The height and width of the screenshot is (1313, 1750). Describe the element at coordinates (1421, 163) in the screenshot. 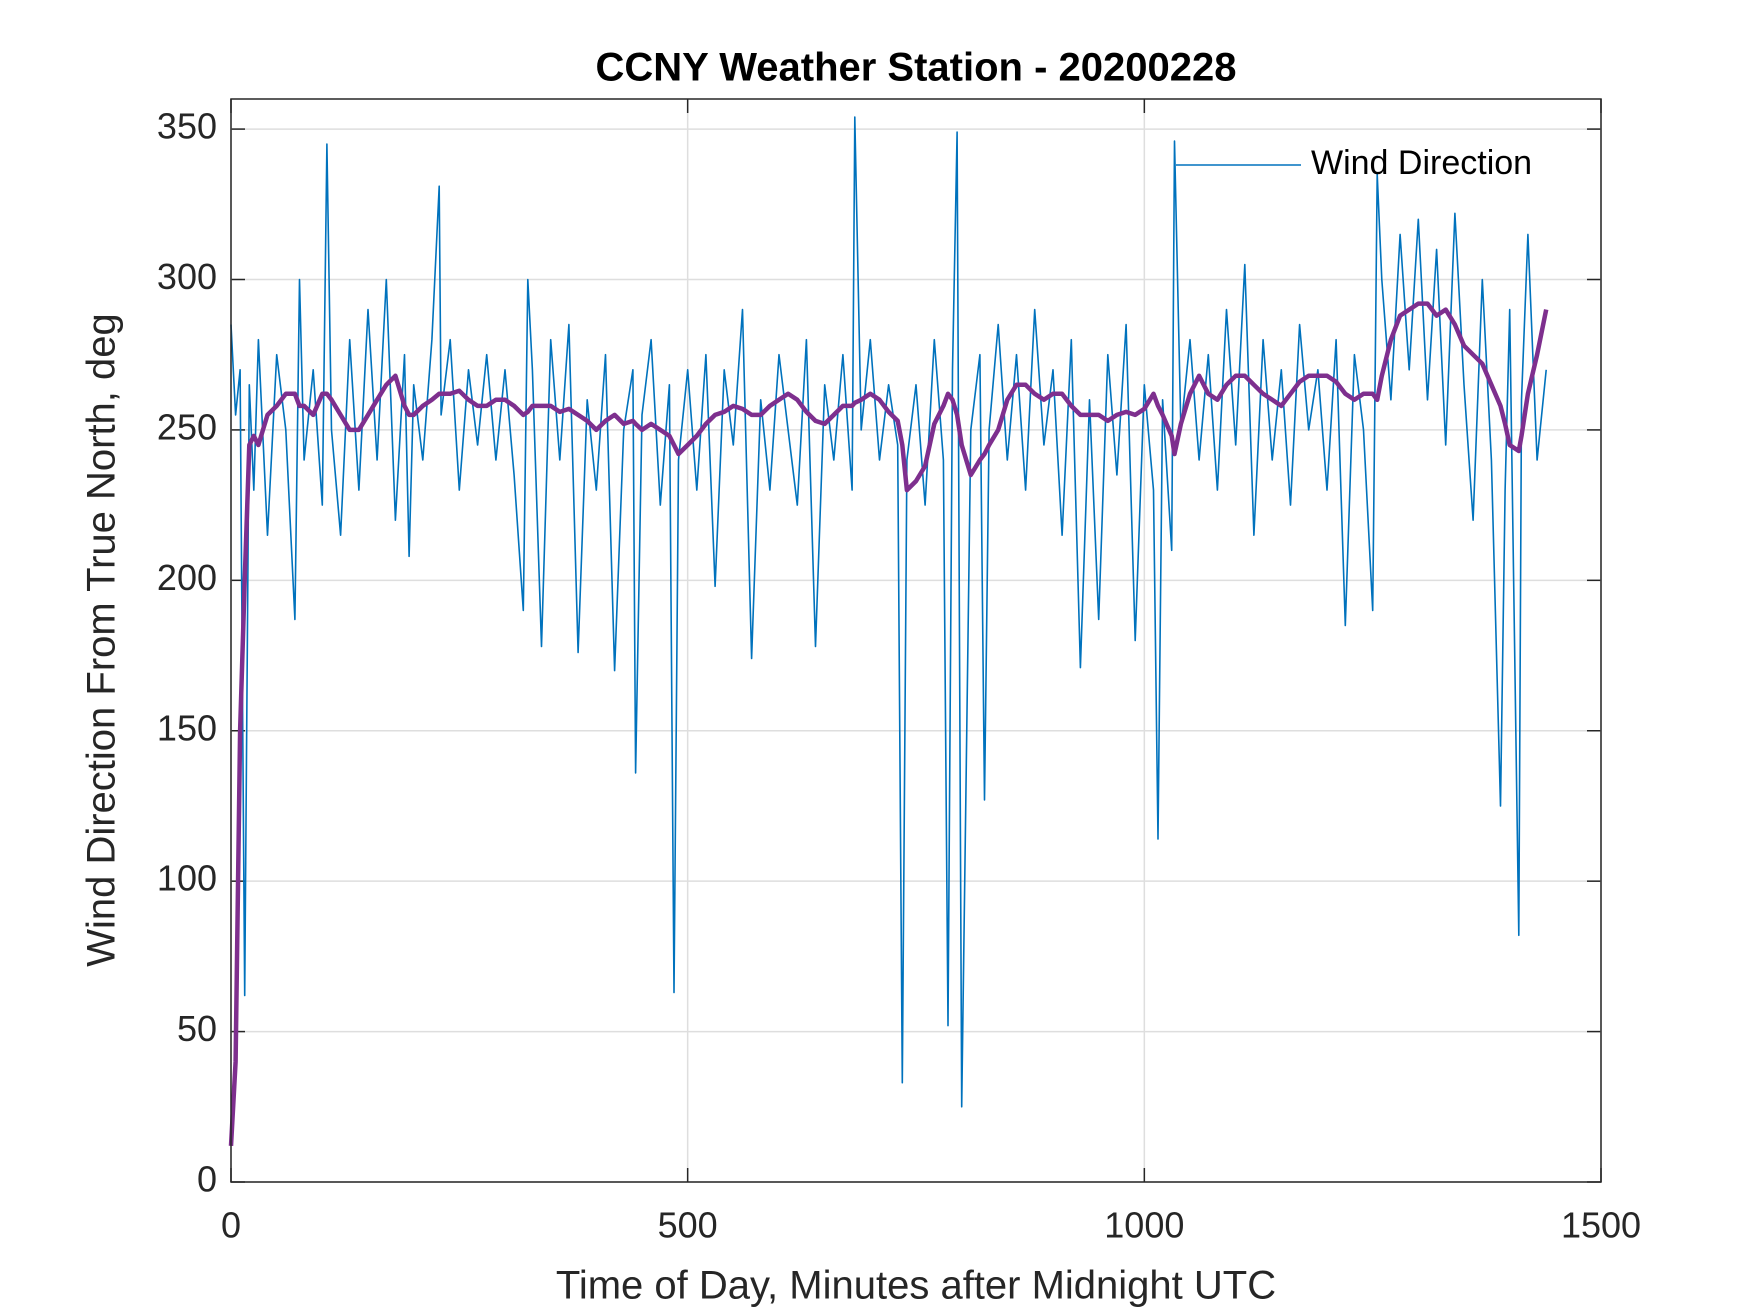

I see `legend-label: Wind Direction` at that location.